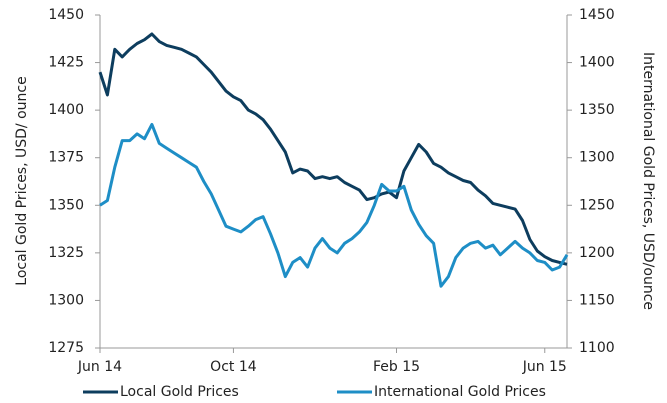 The height and width of the screenshot is (403, 667). I want to click on x-tick-label: Feb 15, so click(396, 367).